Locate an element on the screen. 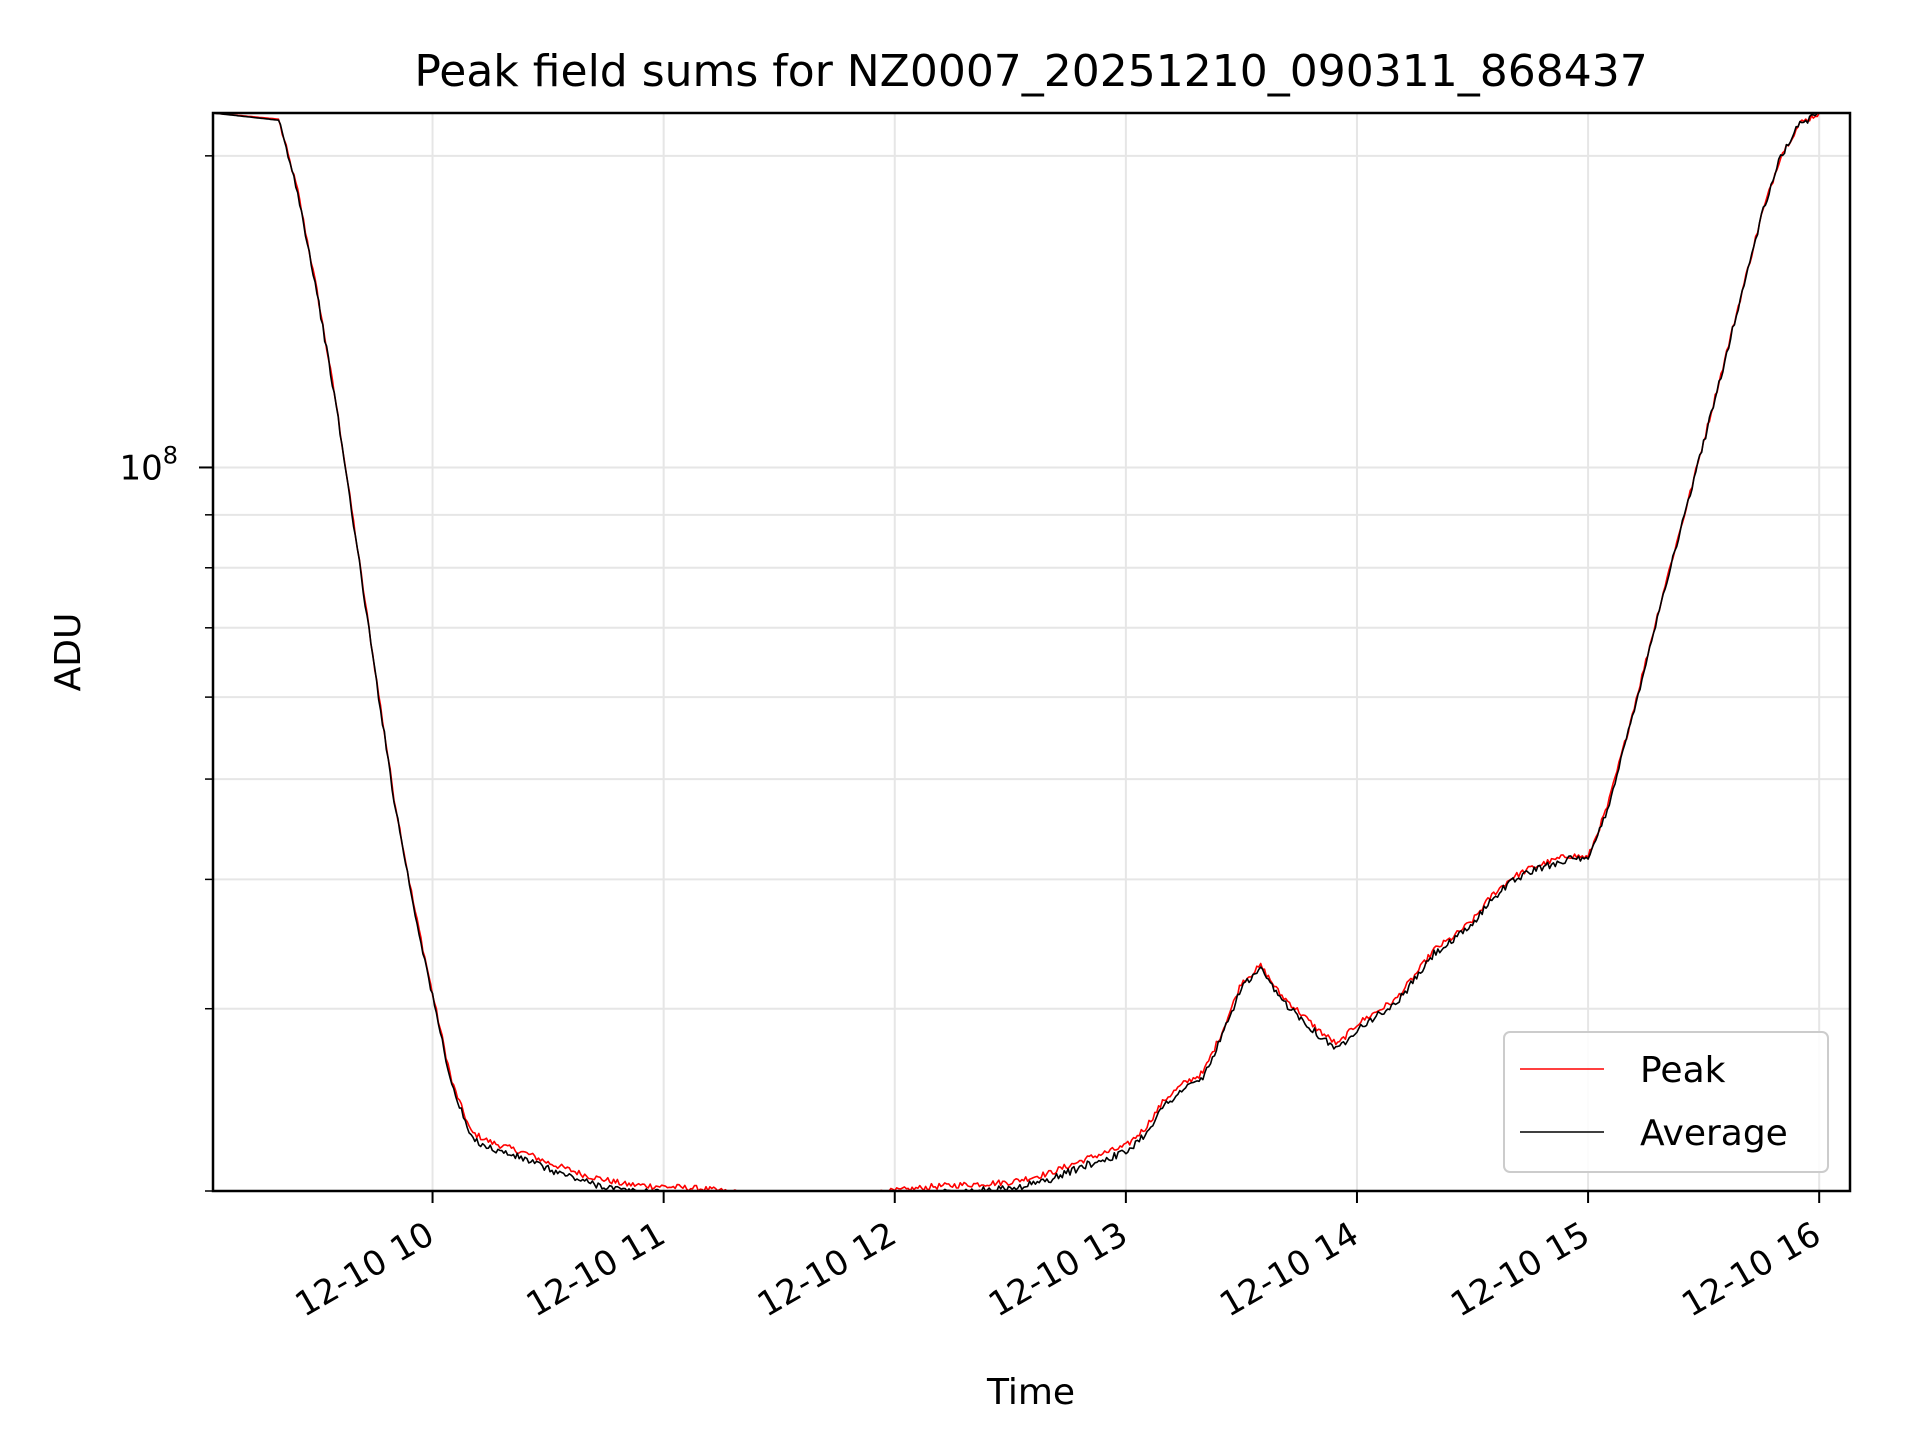  legend-box is located at coordinates (1666, 1102).